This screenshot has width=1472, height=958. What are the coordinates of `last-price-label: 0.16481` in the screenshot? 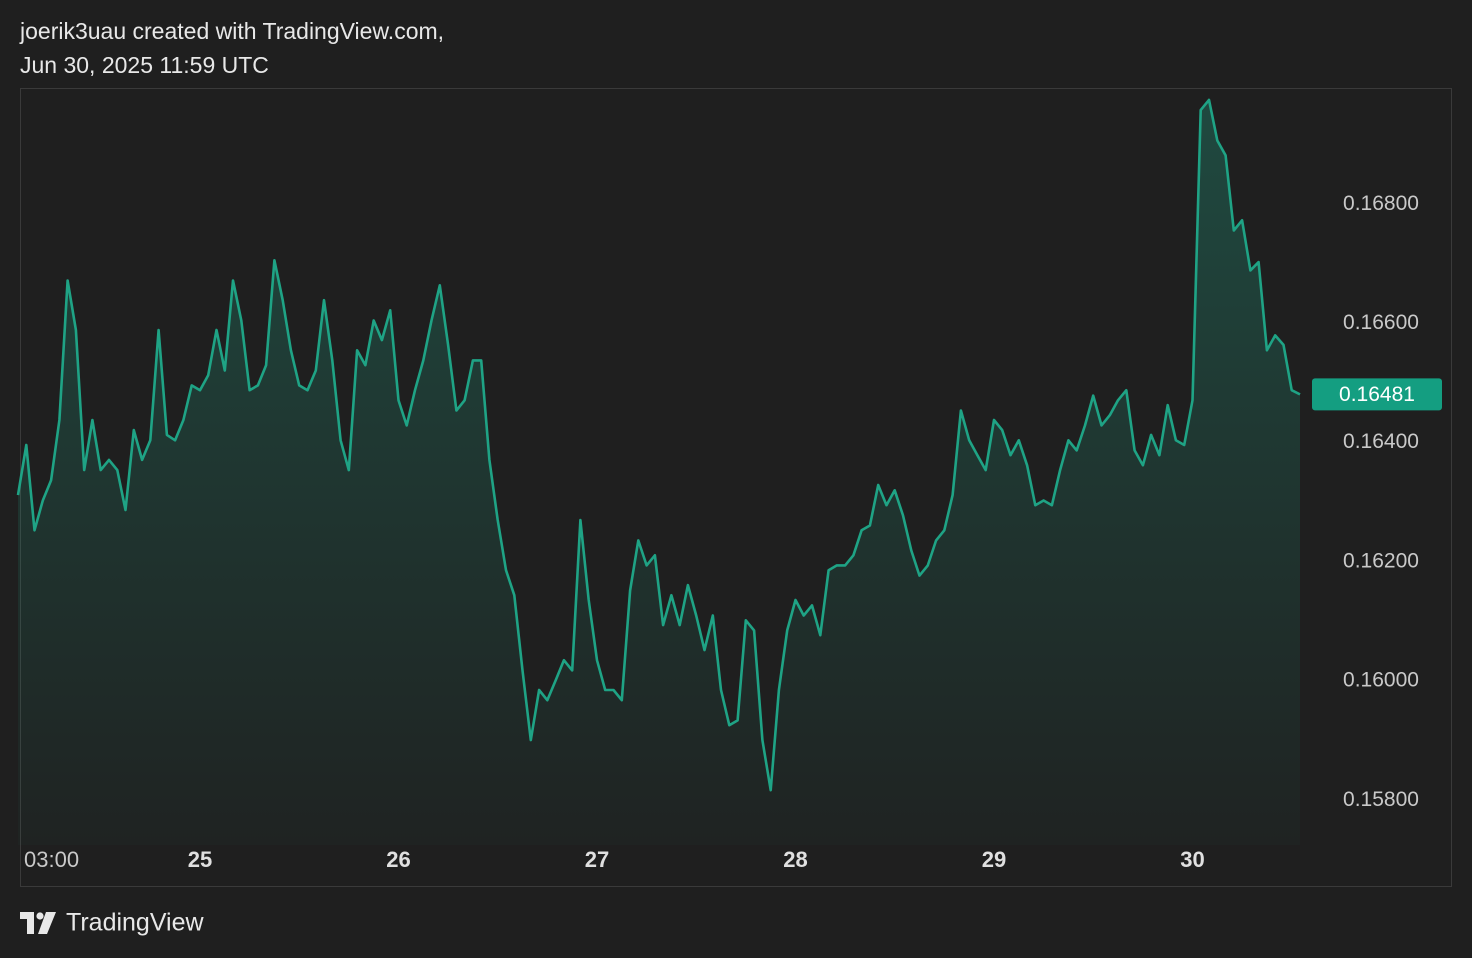 It's located at (1377, 394).